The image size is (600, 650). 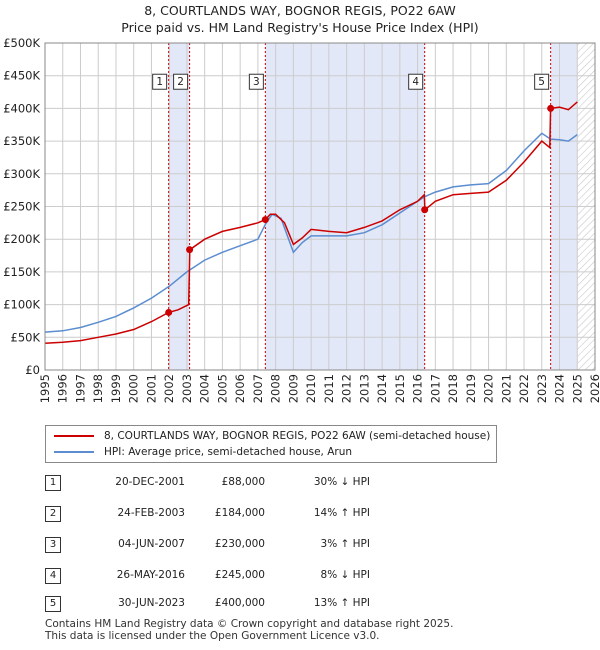 What do you see at coordinates (32, 370) in the screenshot?
I see `y-tick-label: £0` at bounding box center [32, 370].